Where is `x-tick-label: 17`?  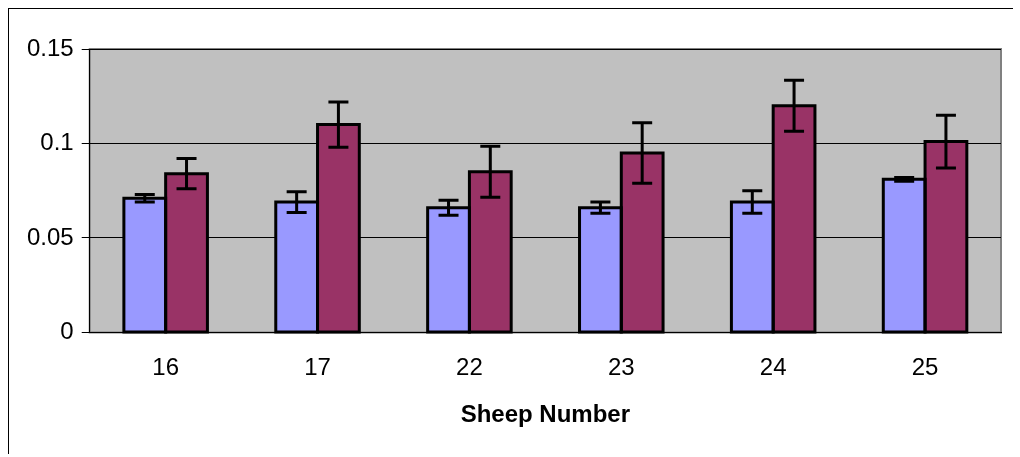
x-tick-label: 17 is located at coordinates (317, 367).